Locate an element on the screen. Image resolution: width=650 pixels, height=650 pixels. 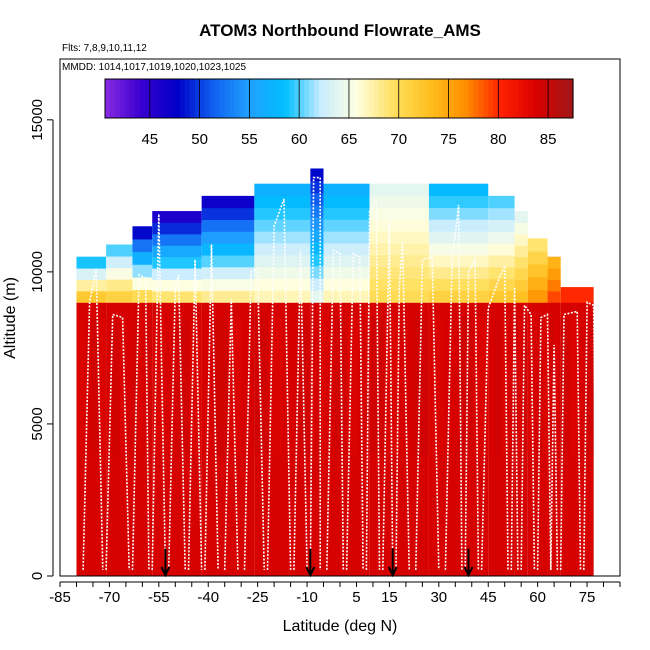
colorbar-tick-label: 70 is located at coordinates (398, 139).